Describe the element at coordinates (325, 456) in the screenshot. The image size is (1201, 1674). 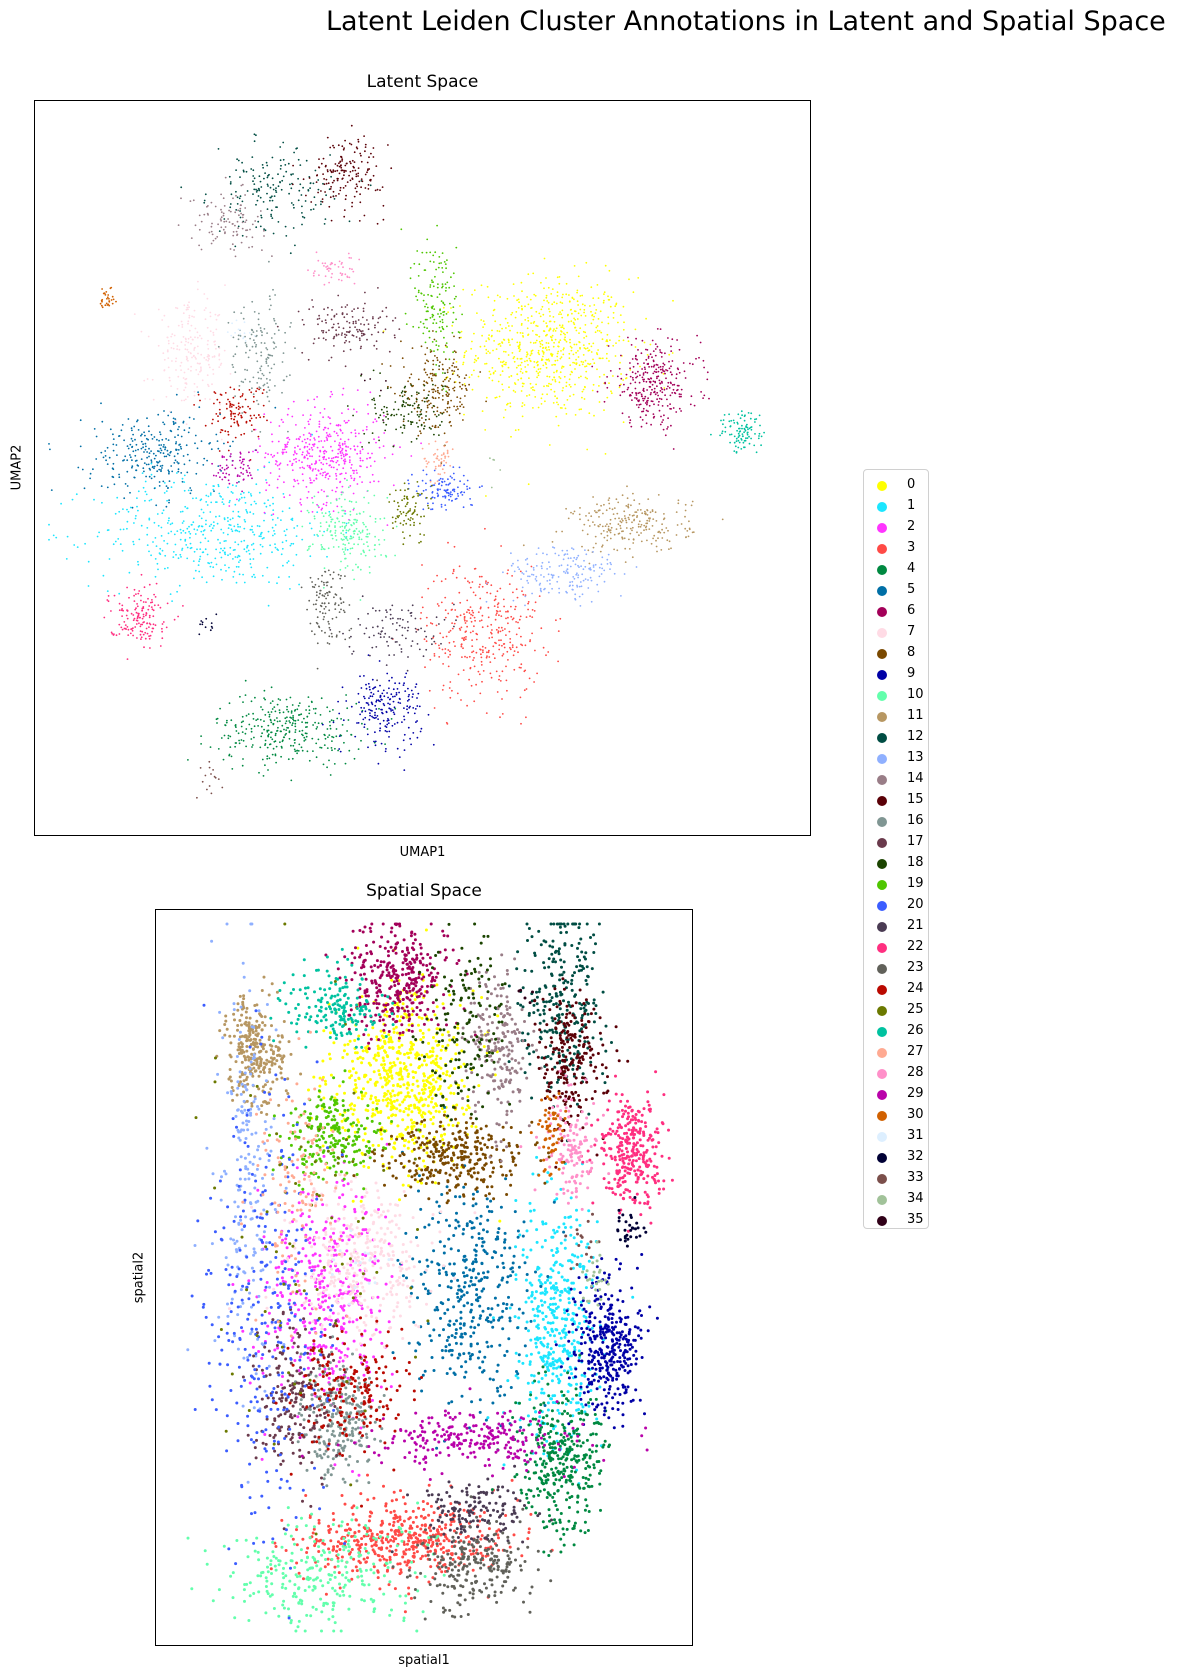
I see `cluster-2-points` at that location.